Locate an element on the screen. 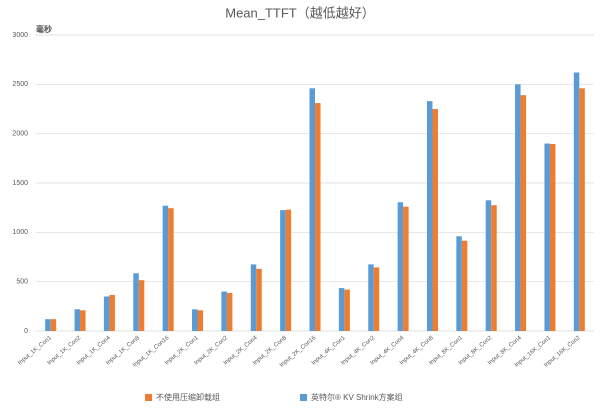 The width and height of the screenshot is (600, 416). y-axis-label: 毫秒 is located at coordinates (44, 29).